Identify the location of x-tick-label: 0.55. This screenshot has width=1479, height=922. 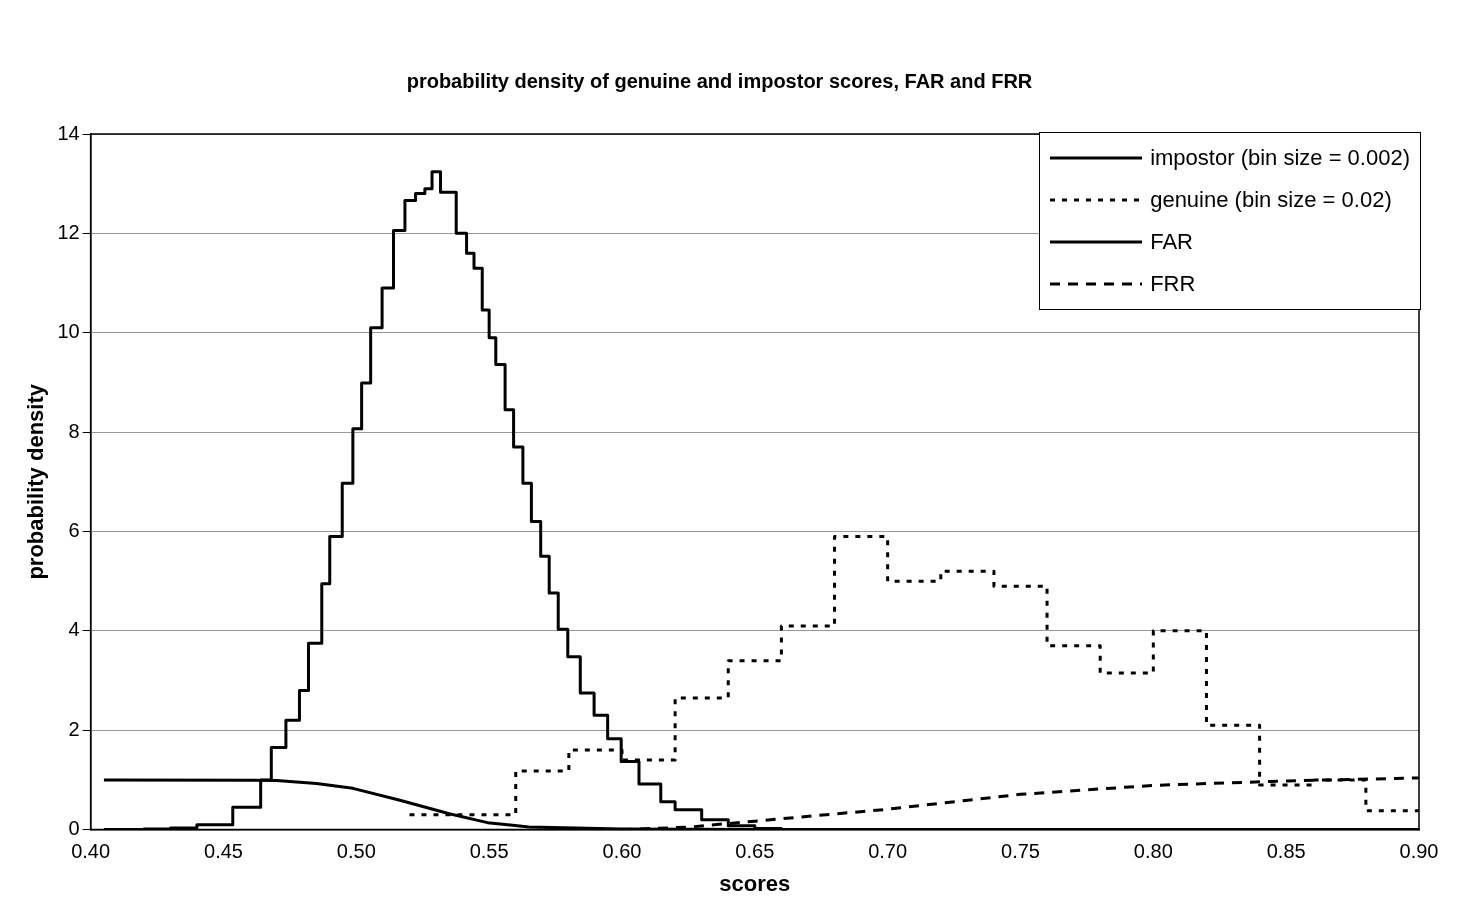
(489, 851).